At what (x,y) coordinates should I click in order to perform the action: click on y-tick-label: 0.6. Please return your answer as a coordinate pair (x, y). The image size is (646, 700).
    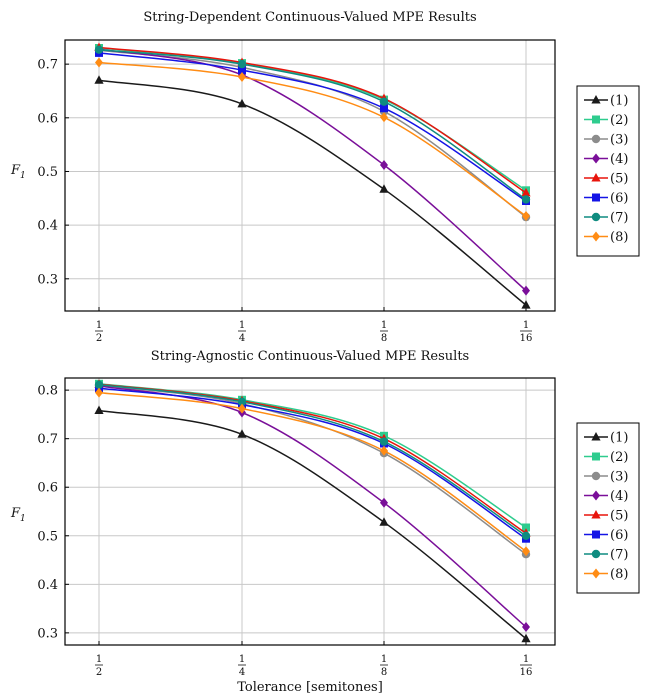
    Looking at the image, I should click on (47, 118).